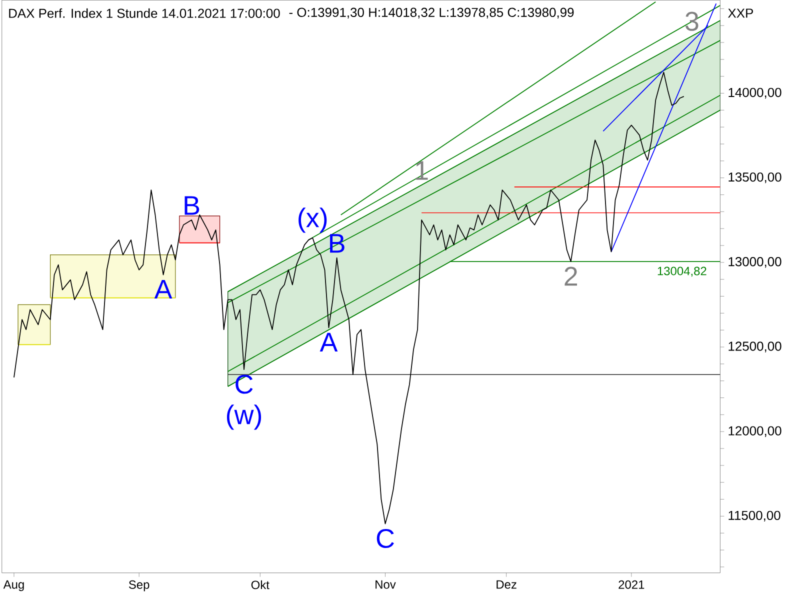 The height and width of the screenshot is (599, 800). What do you see at coordinates (192, 205) in the screenshot?
I see `annotation: B` at bounding box center [192, 205].